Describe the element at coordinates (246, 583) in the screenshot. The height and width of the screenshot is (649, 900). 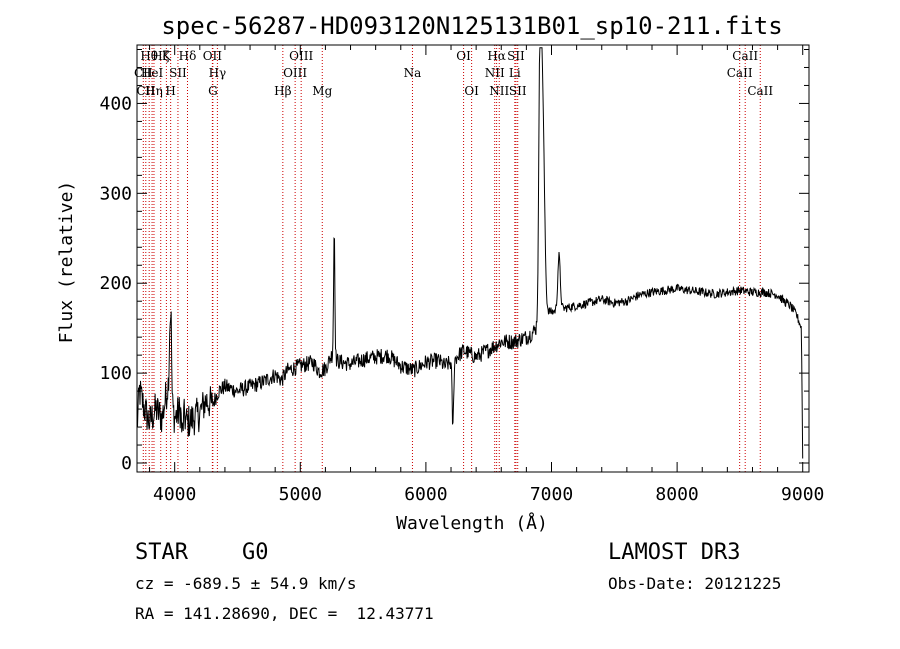
I see `redshift-text: cz = -689.5 ± 54.9 km/s` at that location.